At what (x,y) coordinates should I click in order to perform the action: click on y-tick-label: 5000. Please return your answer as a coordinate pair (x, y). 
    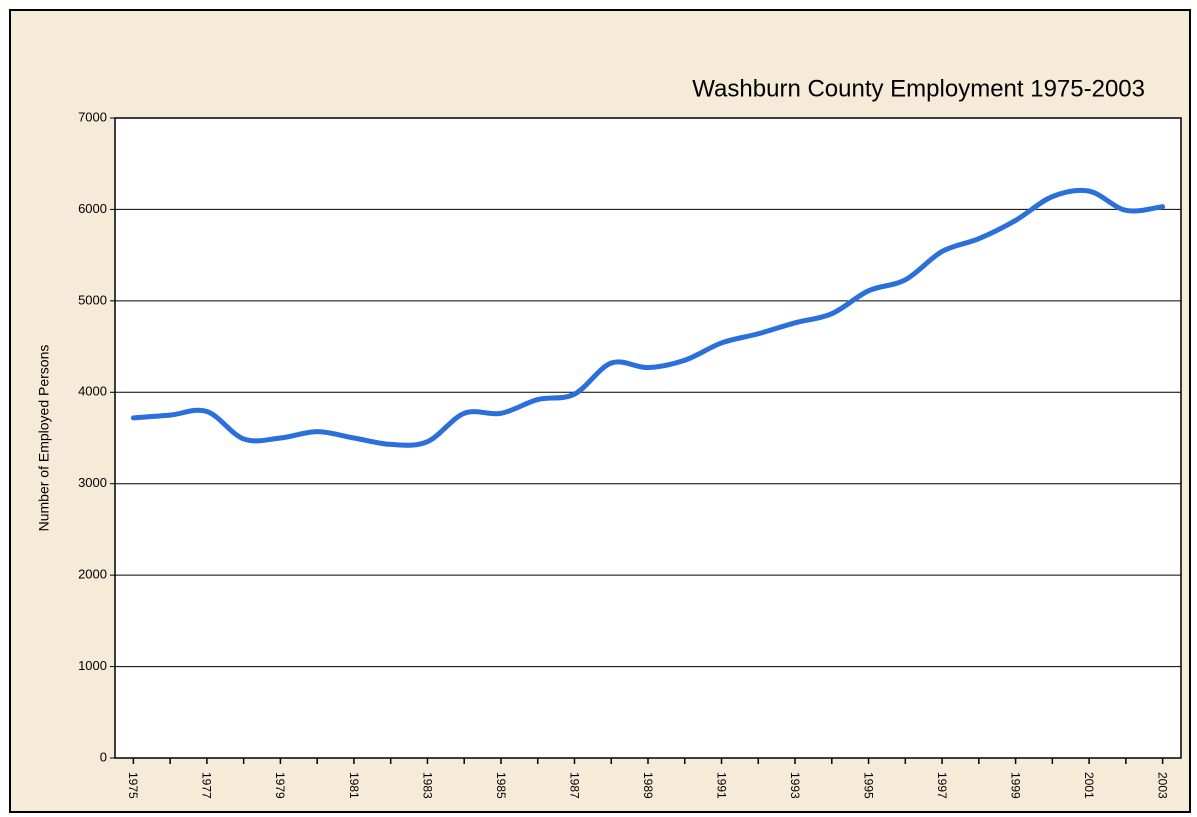
    Looking at the image, I should click on (92, 299).